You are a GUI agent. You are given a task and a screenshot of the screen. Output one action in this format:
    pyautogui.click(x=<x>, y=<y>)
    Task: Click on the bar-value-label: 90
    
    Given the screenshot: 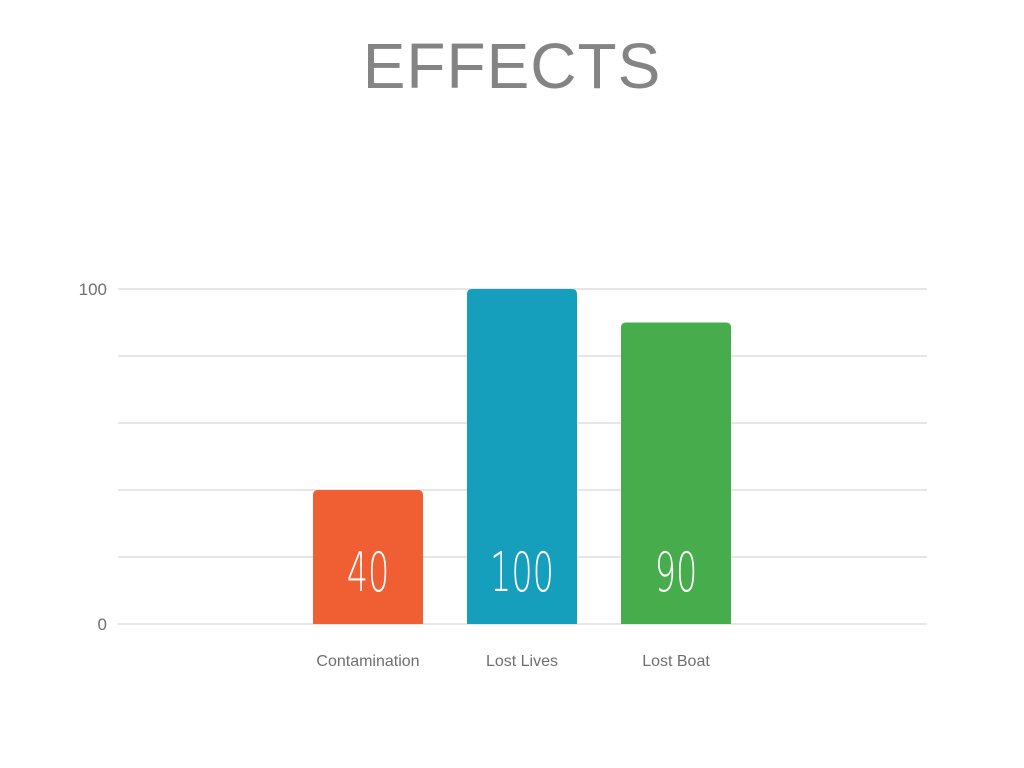 What is the action you would take?
    pyautogui.click(x=676, y=573)
    